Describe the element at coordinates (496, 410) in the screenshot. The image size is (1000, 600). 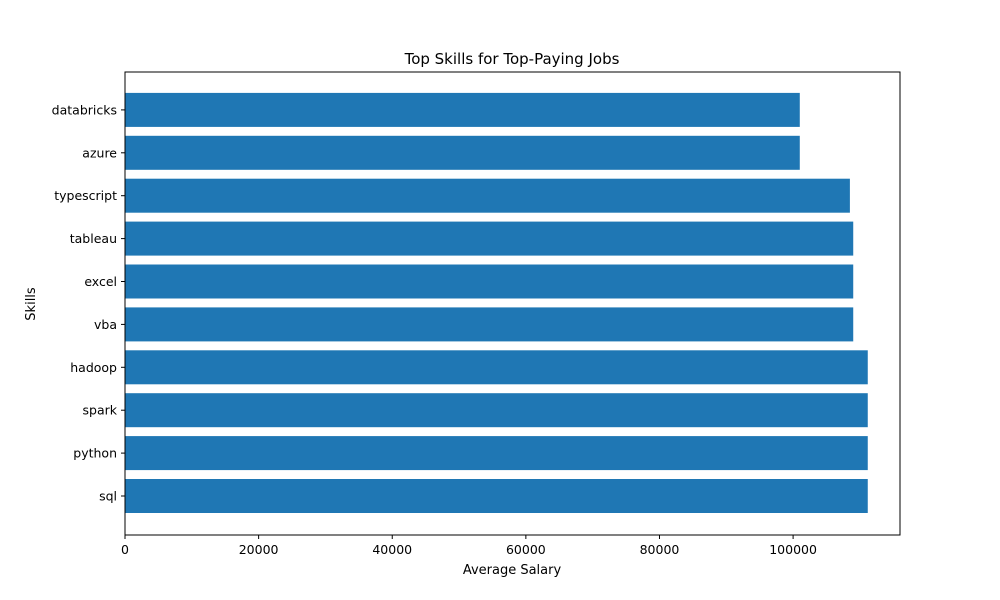
I see `bar-spark` at that location.